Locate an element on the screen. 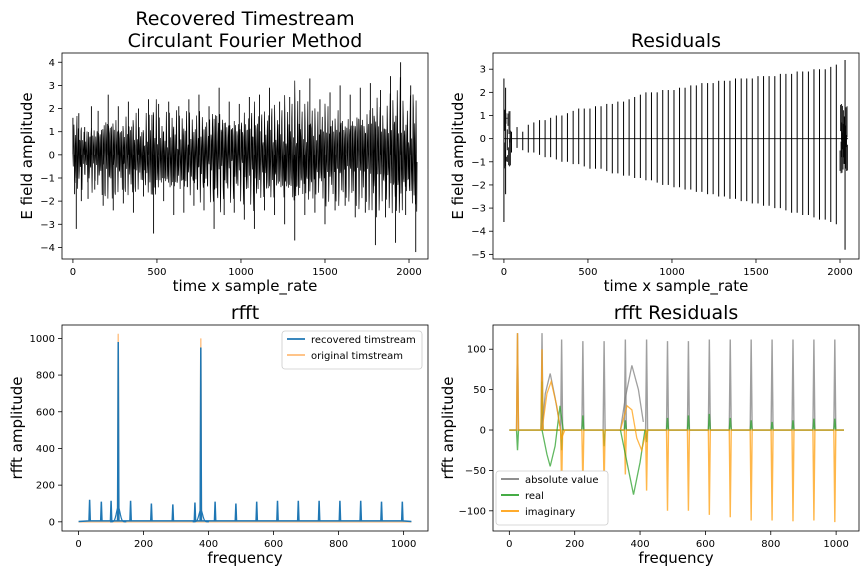 Image resolution: width=864 pixels, height=576 pixels. legend: absolute value real imaginary is located at coordinates (552, 498).